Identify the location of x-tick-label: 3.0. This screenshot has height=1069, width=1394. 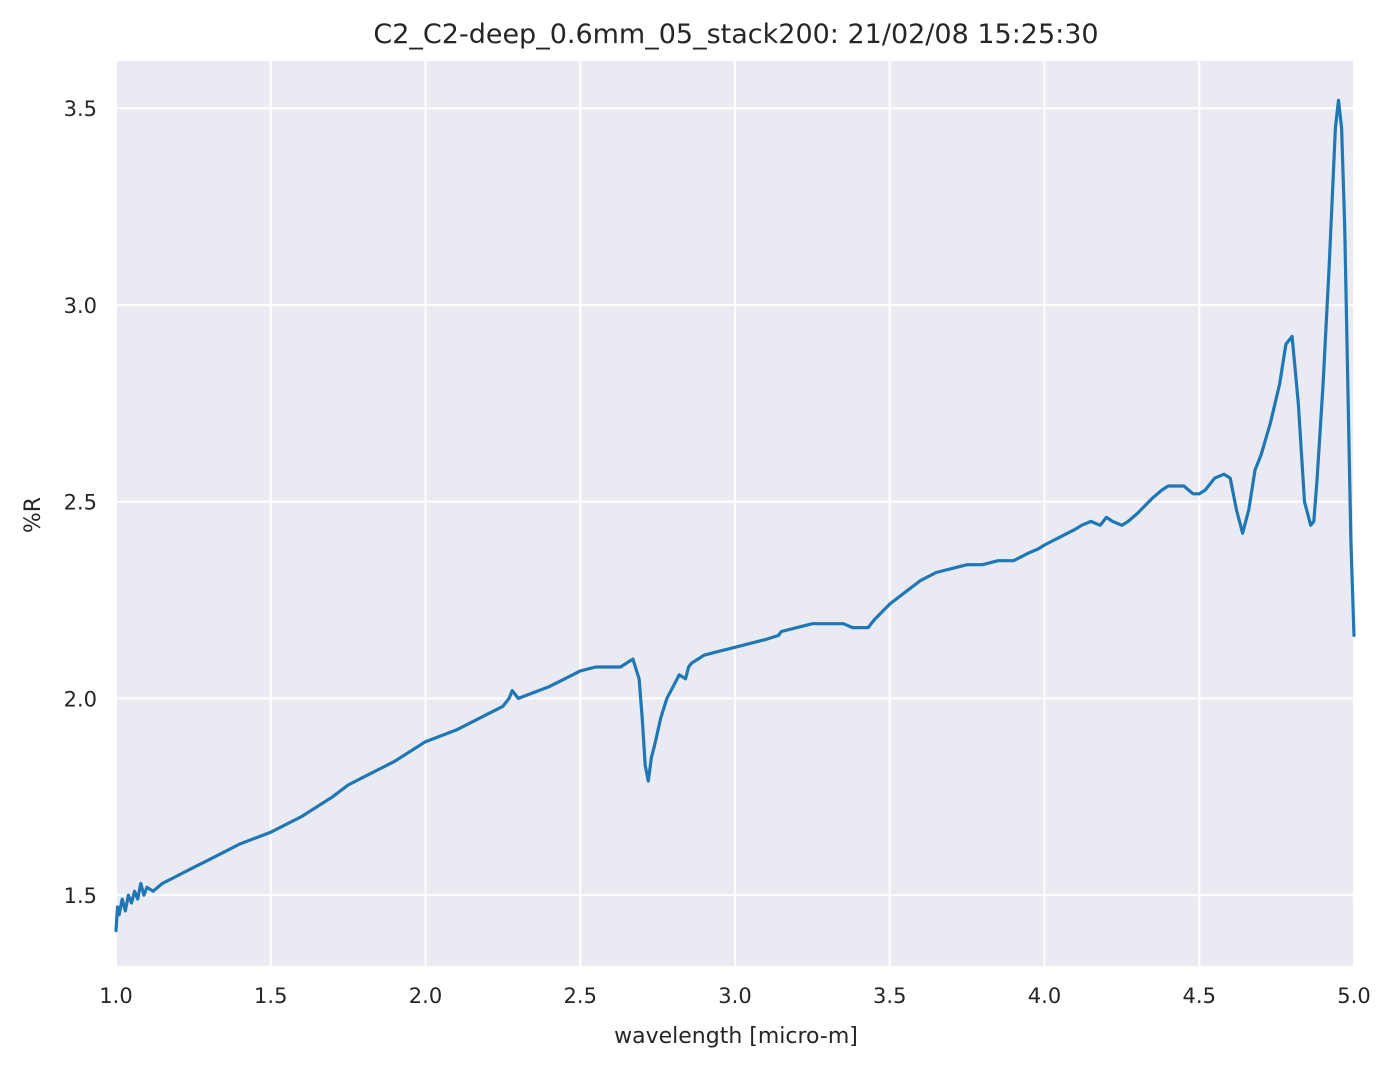
(734, 996).